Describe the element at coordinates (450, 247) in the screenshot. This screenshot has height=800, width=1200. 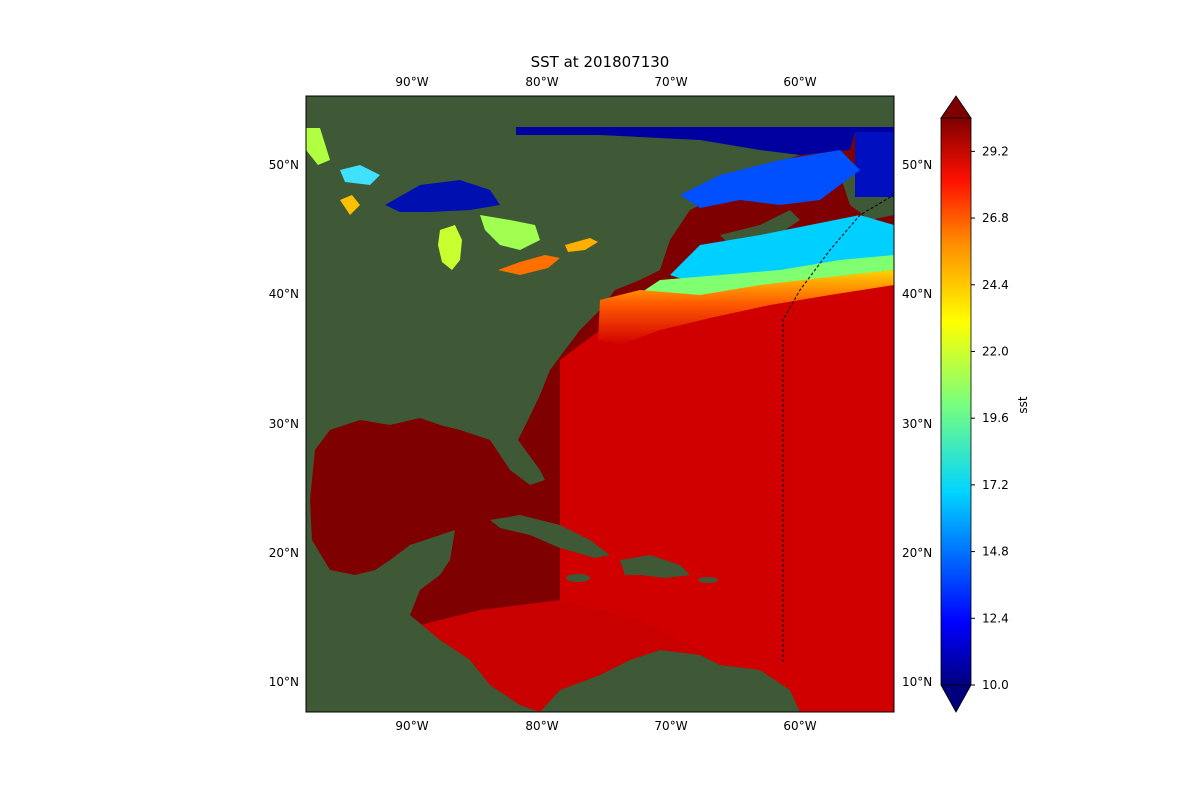
I see `lake-michigan` at that location.